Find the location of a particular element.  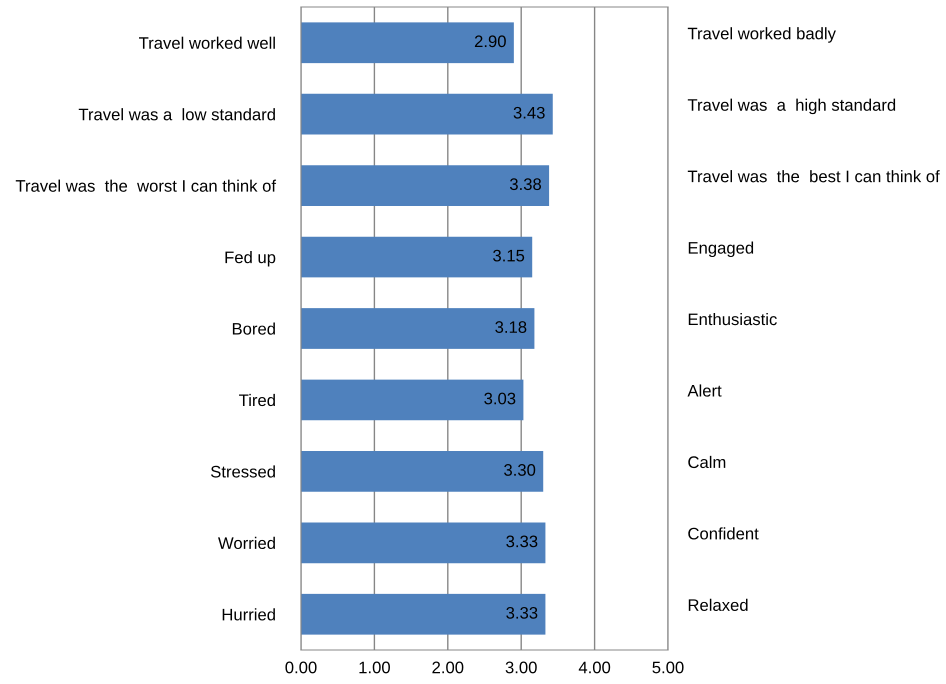

y-tick-label: Stressed is located at coordinates (242, 471).